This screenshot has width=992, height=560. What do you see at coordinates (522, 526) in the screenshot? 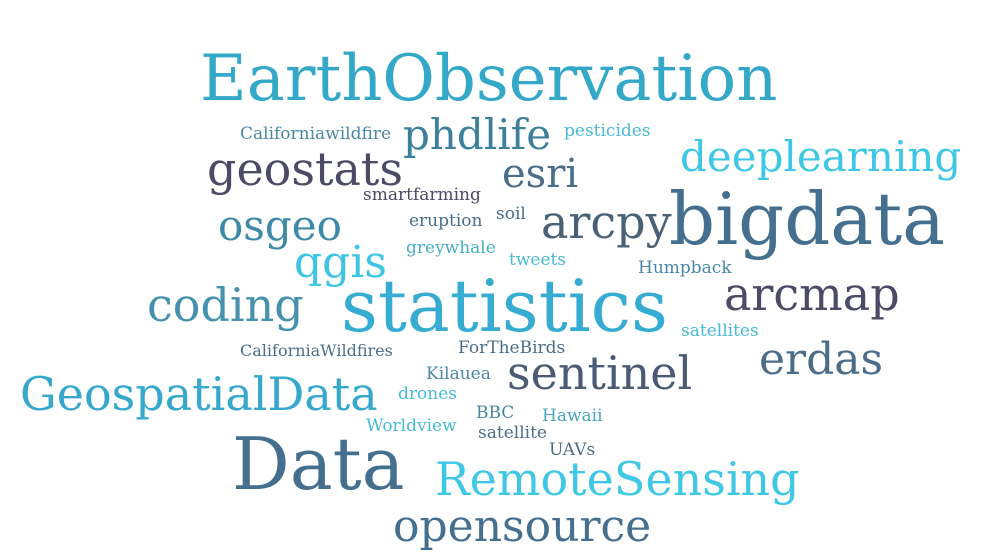
I see `word-opensource: opensource` at bounding box center [522, 526].